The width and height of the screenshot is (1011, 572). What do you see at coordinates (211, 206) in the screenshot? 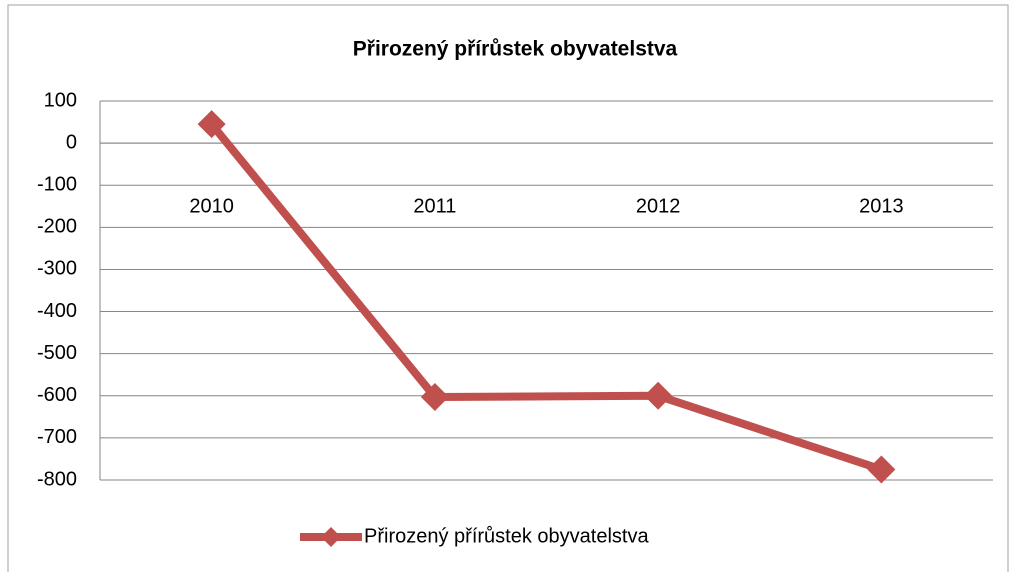
I see `x-tick-label: 2010` at bounding box center [211, 206].